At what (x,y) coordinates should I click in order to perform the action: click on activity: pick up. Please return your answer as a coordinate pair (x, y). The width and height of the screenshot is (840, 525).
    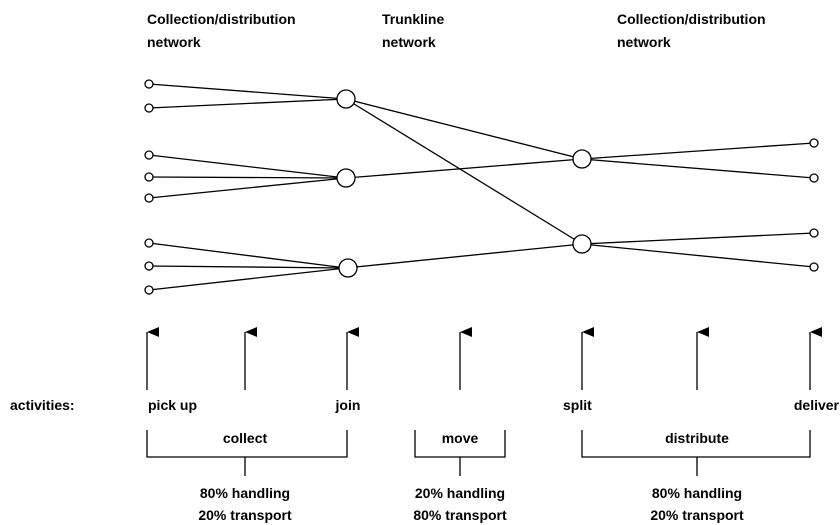
    Looking at the image, I should click on (172, 405).